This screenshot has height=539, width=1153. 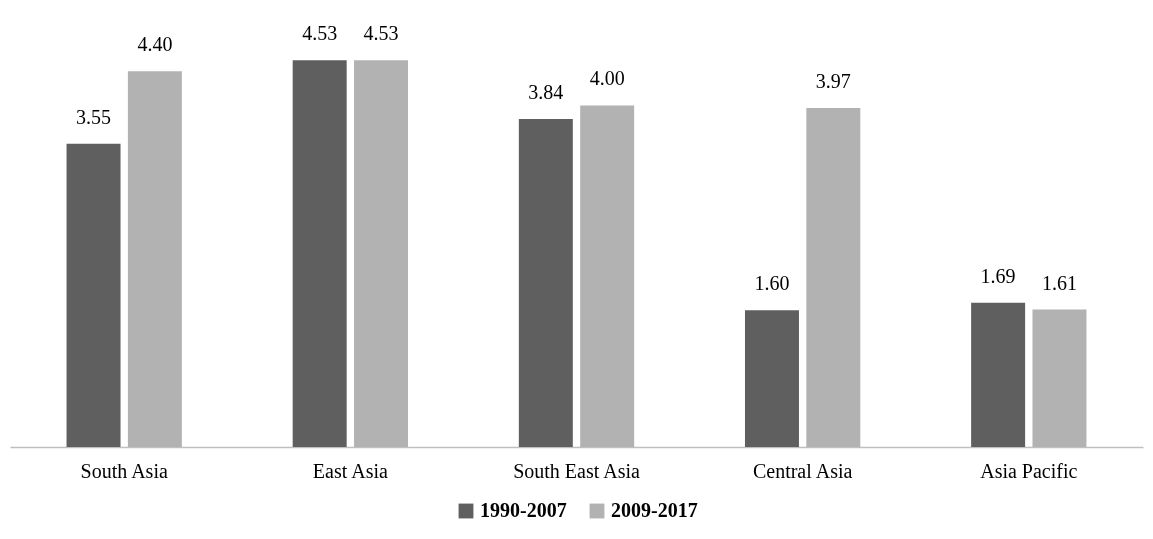 What do you see at coordinates (350, 470) in the screenshot?
I see `x-tick-label: East Asia` at bounding box center [350, 470].